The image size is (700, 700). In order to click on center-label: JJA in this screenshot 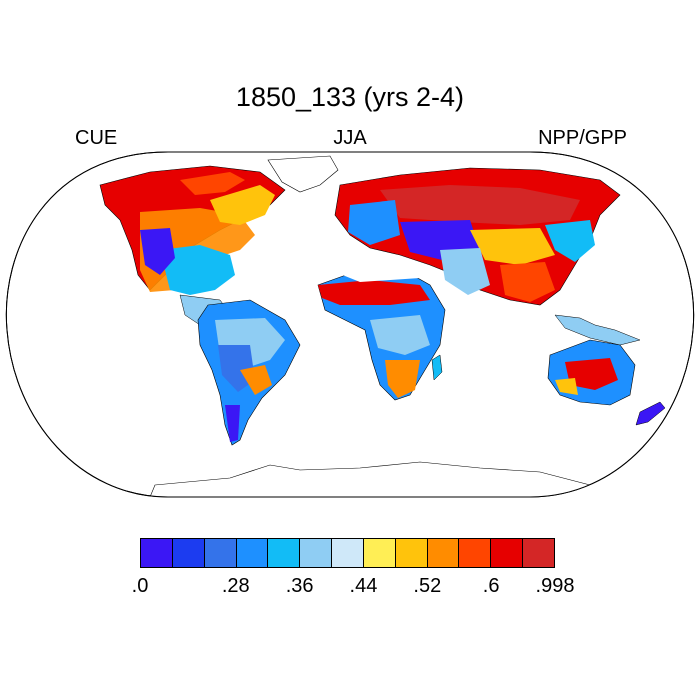, I will do `click(350, 138)`.